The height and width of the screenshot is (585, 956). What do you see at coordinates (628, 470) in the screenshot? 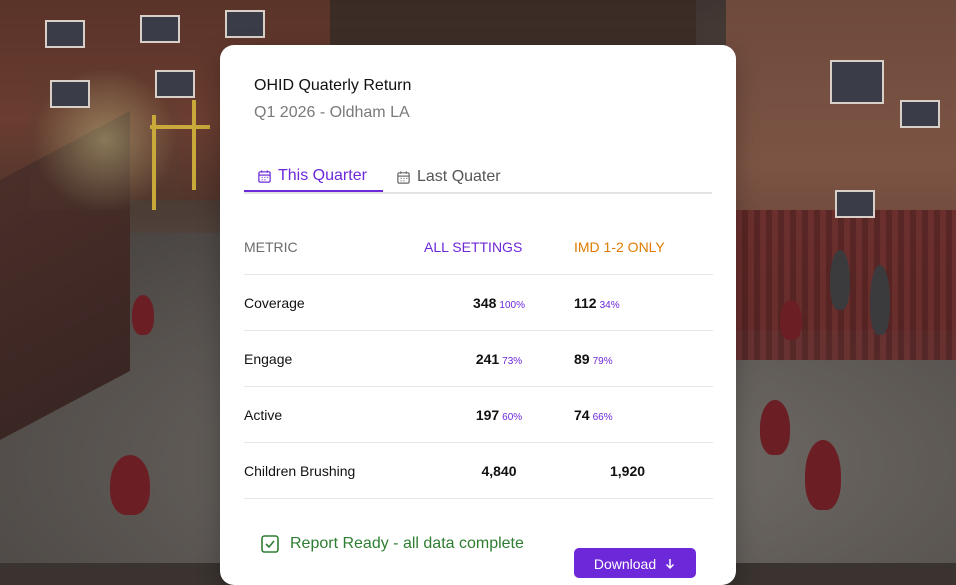
I see `imd-value: 1,920` at bounding box center [628, 470].